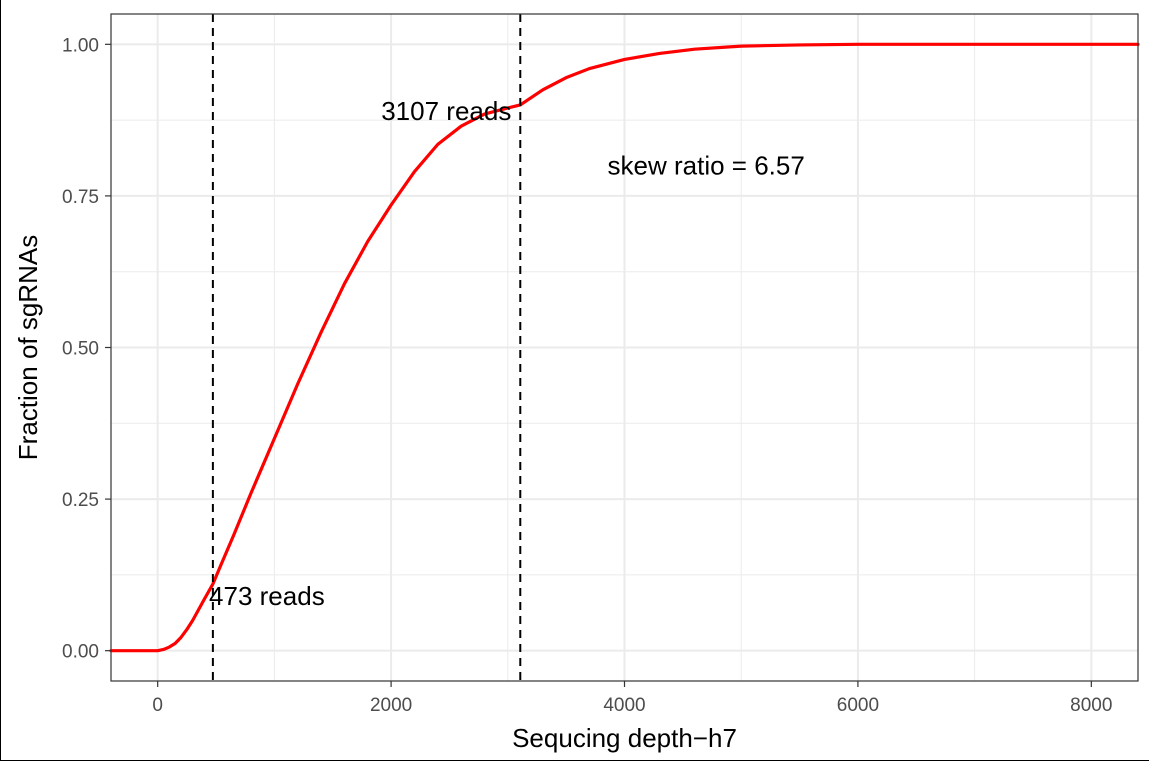  I want to click on y-tick-label: 0.00, so click(80, 652).